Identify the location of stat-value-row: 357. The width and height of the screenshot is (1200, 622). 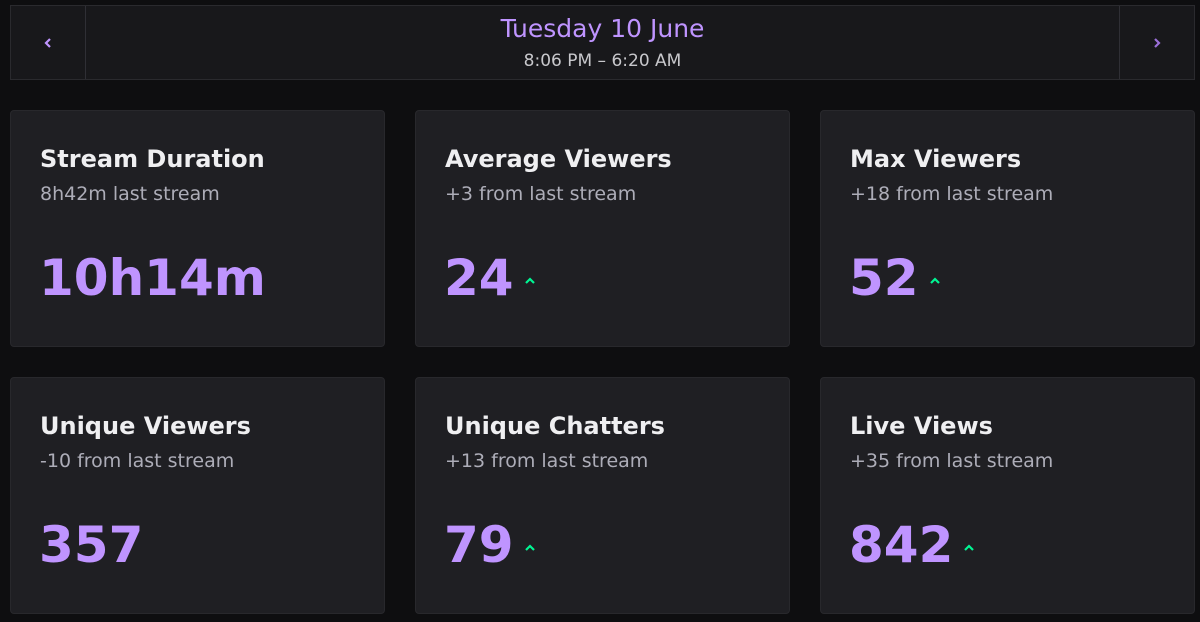
(91, 545).